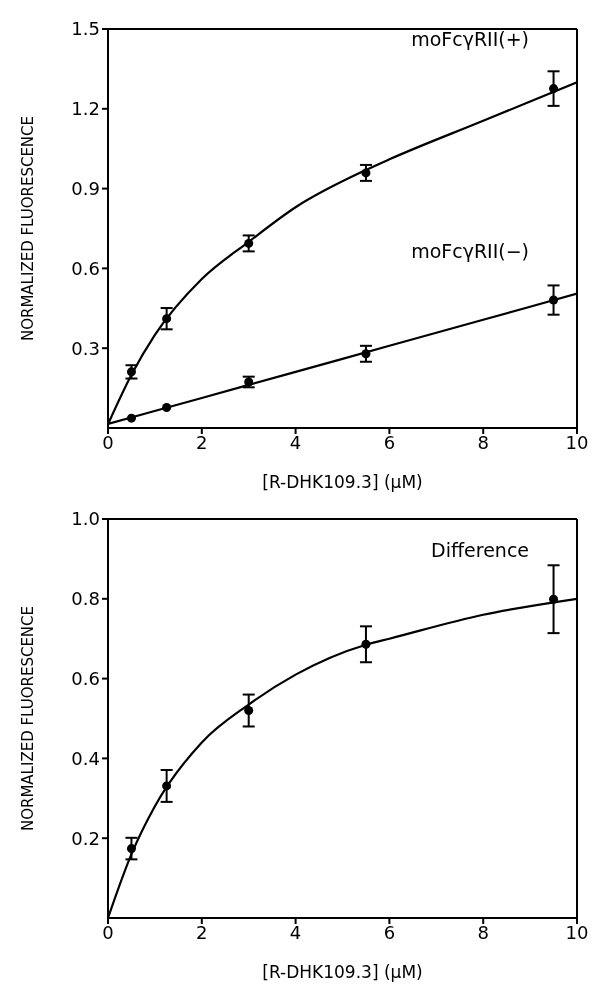  What do you see at coordinates (85, 29) in the screenshot?
I see `y-tick-label: 1.5` at bounding box center [85, 29].